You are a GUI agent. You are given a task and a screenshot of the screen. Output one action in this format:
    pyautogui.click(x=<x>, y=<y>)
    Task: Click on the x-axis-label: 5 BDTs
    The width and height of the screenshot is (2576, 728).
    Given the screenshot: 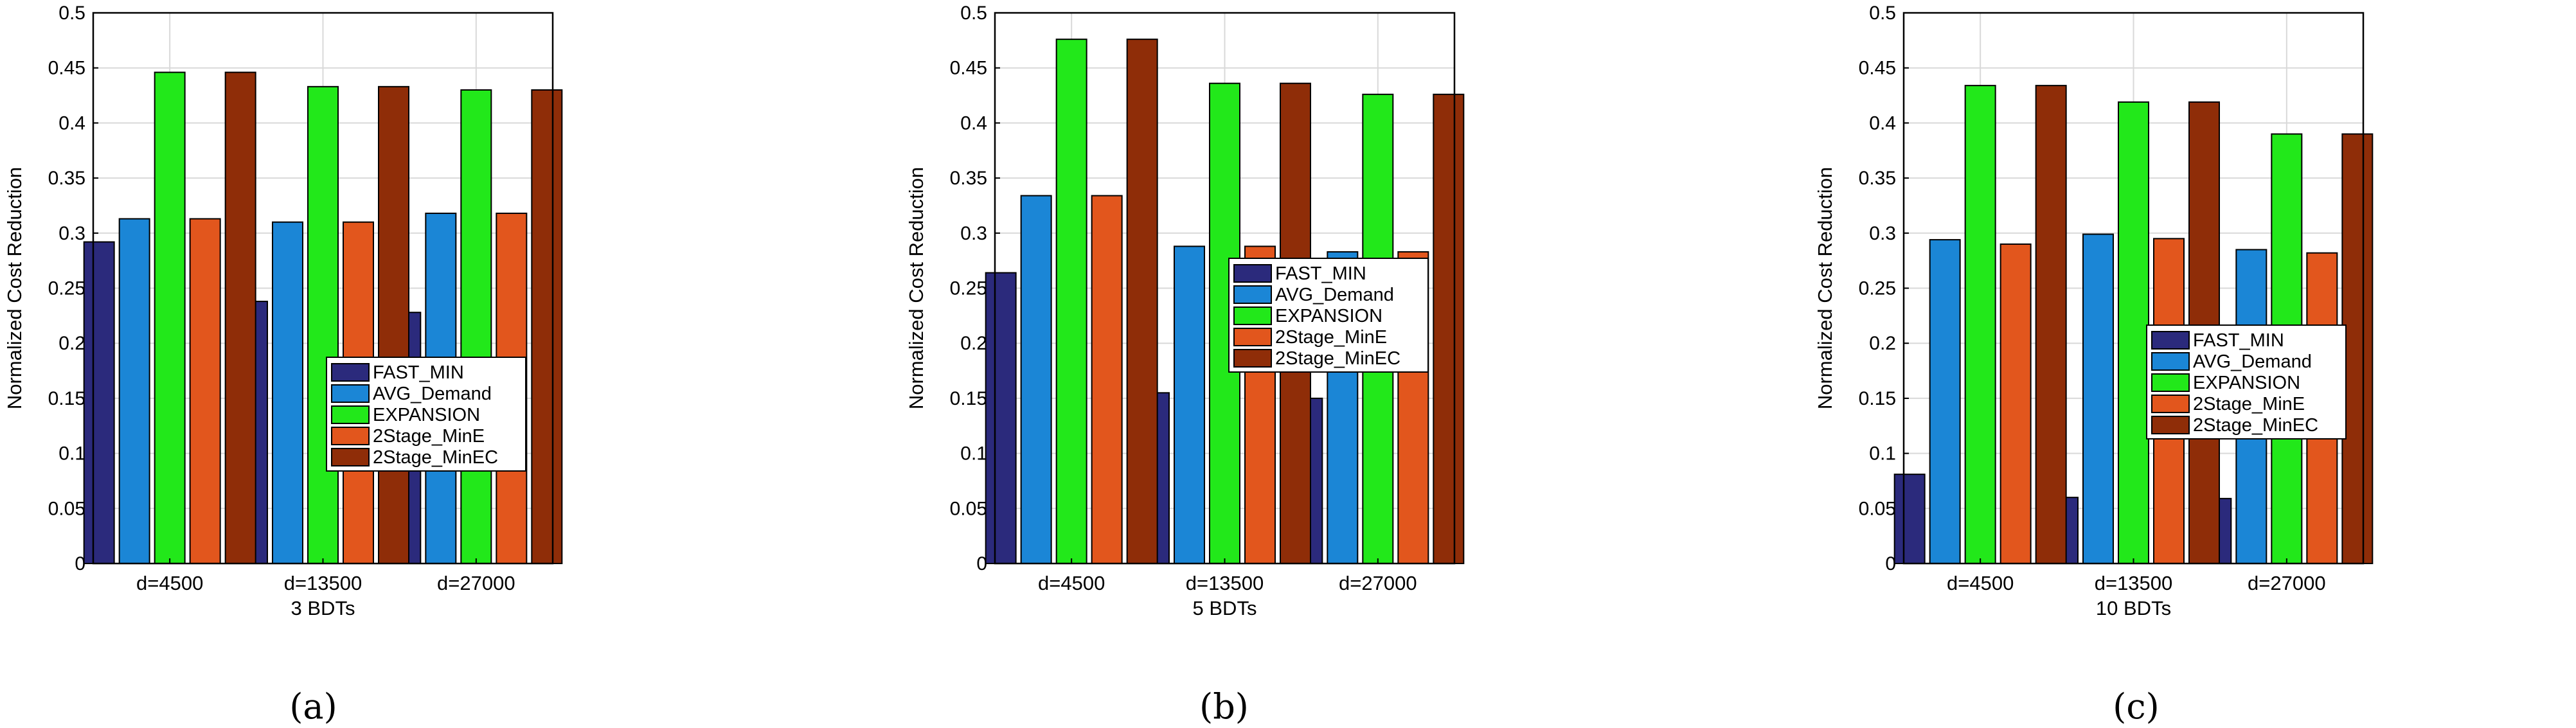 What is the action you would take?
    pyautogui.click(x=1225, y=608)
    